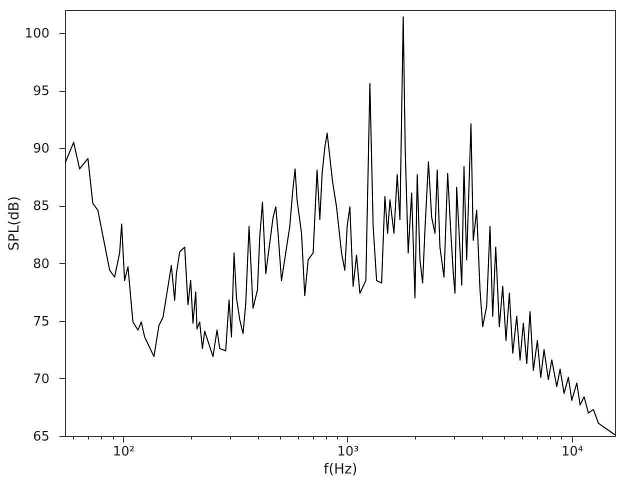  I want to click on y-tick-label: 100, so click(37, 34).